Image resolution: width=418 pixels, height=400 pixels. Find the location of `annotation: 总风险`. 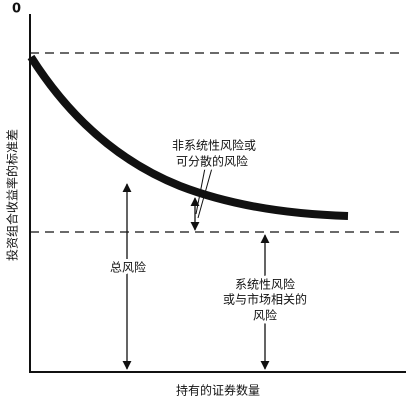

annotation: 总风险 is located at coordinates (128, 267).